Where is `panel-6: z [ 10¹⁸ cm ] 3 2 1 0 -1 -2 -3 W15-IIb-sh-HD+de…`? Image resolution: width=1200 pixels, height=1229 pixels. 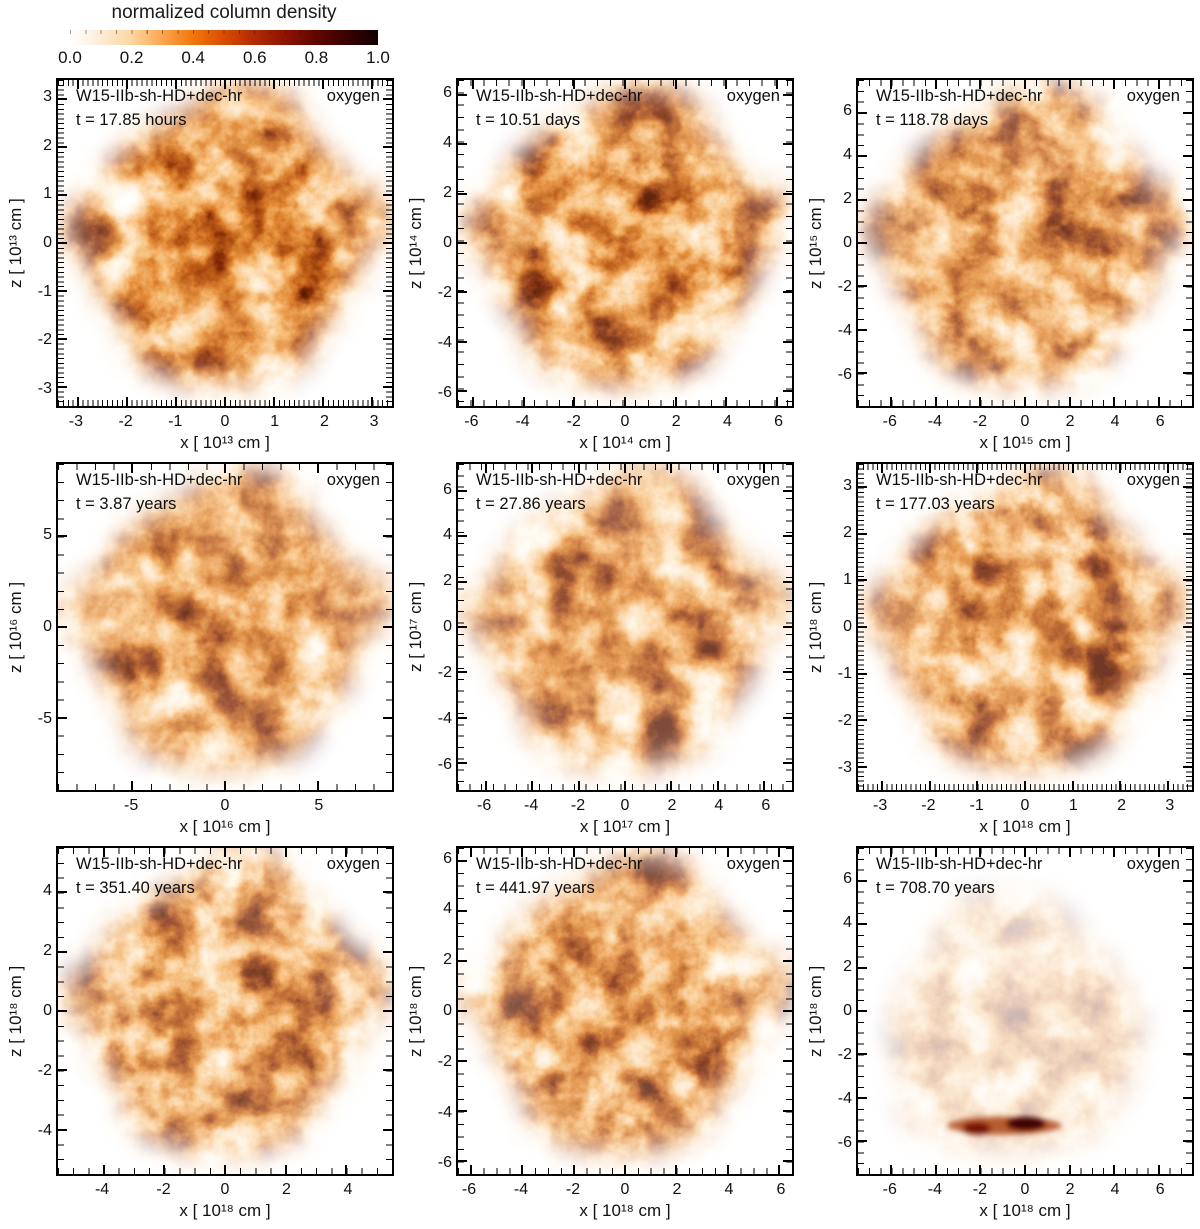
panel-6: z [ 10¹⁸ cm ] 3 2 1 0 -1 -2 -3 W15-IIb-sh-HD+de… is located at coordinates (1000, 652).